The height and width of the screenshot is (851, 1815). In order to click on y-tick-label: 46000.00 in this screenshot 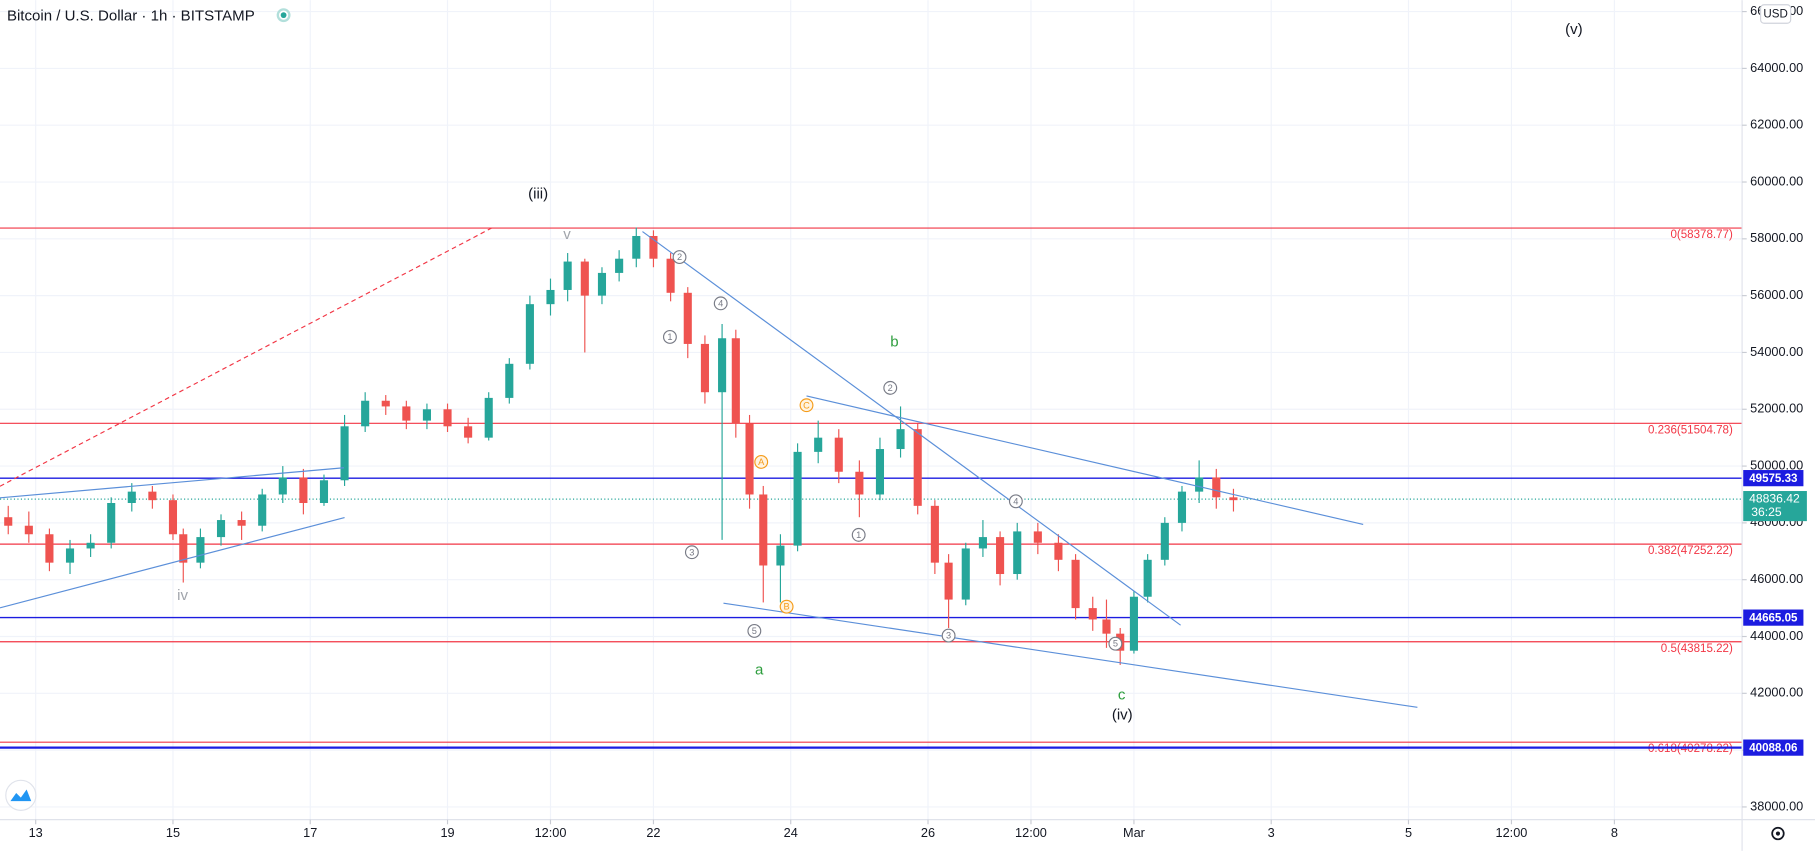, I will do `click(1776, 578)`.